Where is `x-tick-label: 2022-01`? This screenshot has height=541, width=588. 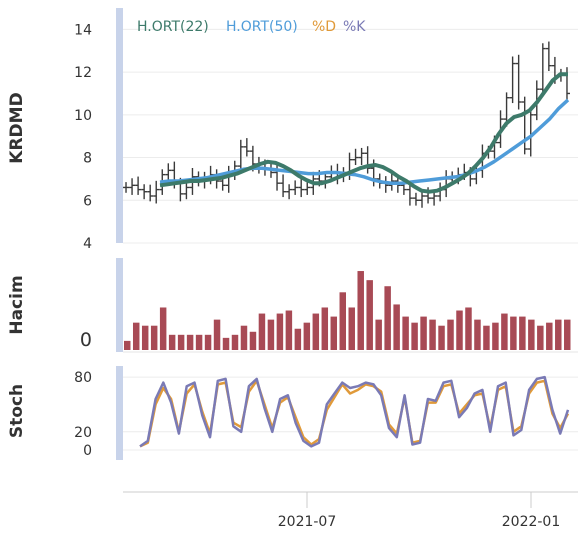 x-tick-label: 2022-01 is located at coordinates (531, 522).